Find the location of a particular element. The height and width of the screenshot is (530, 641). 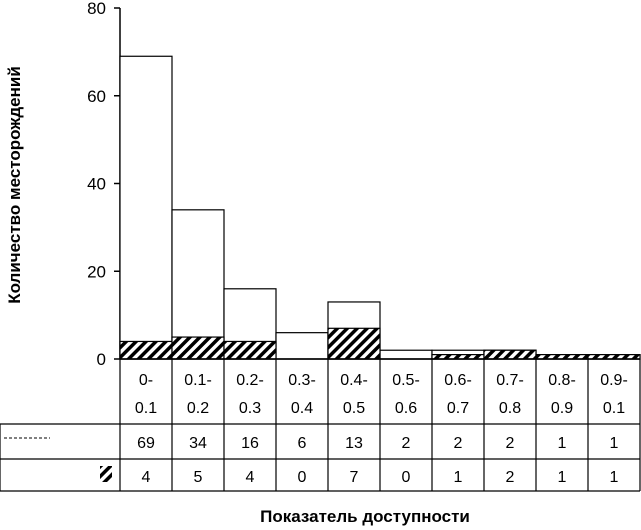

x-tick-label: 0.4 is located at coordinates (302, 408).